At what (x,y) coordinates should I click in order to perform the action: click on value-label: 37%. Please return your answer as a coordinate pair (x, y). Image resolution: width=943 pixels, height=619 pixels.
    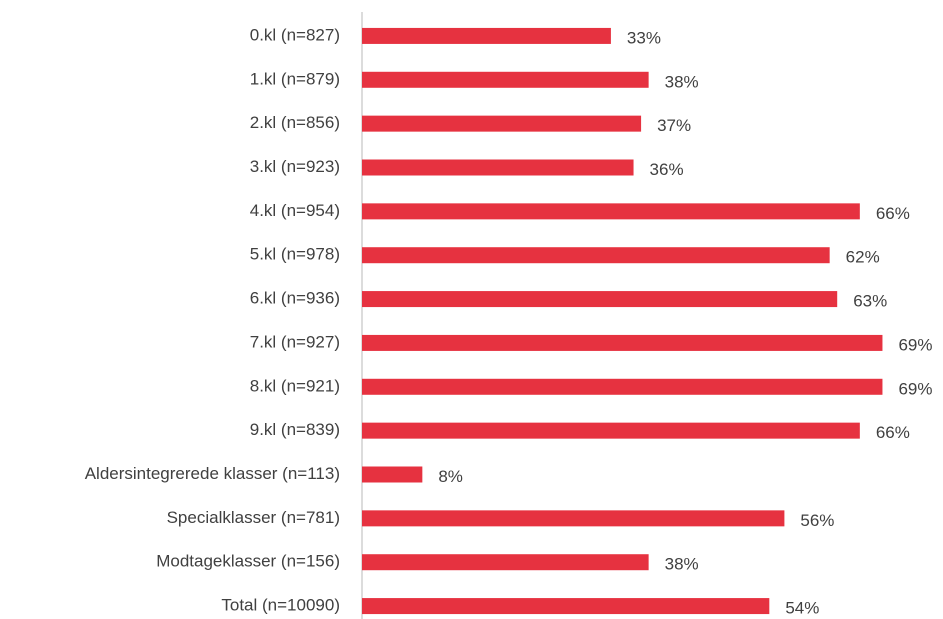
    Looking at the image, I should click on (674, 125).